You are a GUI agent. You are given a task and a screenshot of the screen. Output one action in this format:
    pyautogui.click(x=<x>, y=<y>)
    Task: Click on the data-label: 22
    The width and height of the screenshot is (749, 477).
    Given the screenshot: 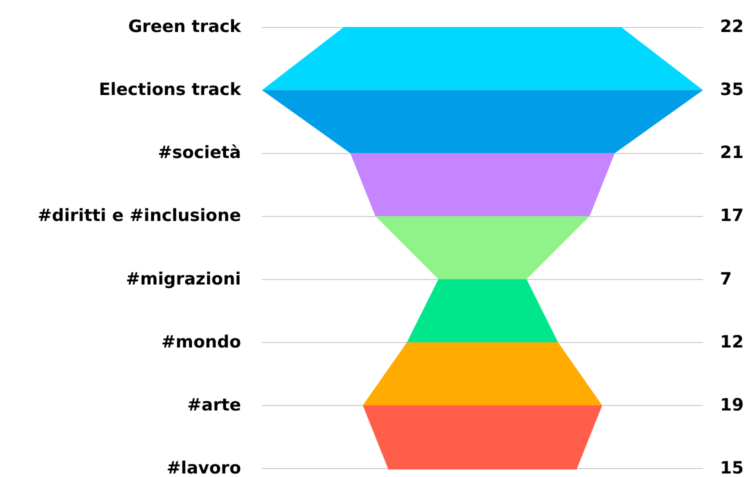 What is the action you would take?
    pyautogui.click(x=732, y=27)
    